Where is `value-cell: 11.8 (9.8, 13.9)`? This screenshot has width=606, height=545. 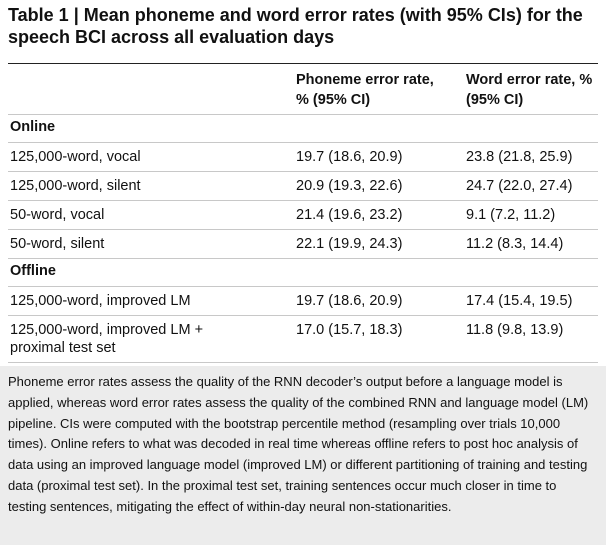
value-cell: 11.8 (9.8, 13.9) is located at coordinates (515, 330).